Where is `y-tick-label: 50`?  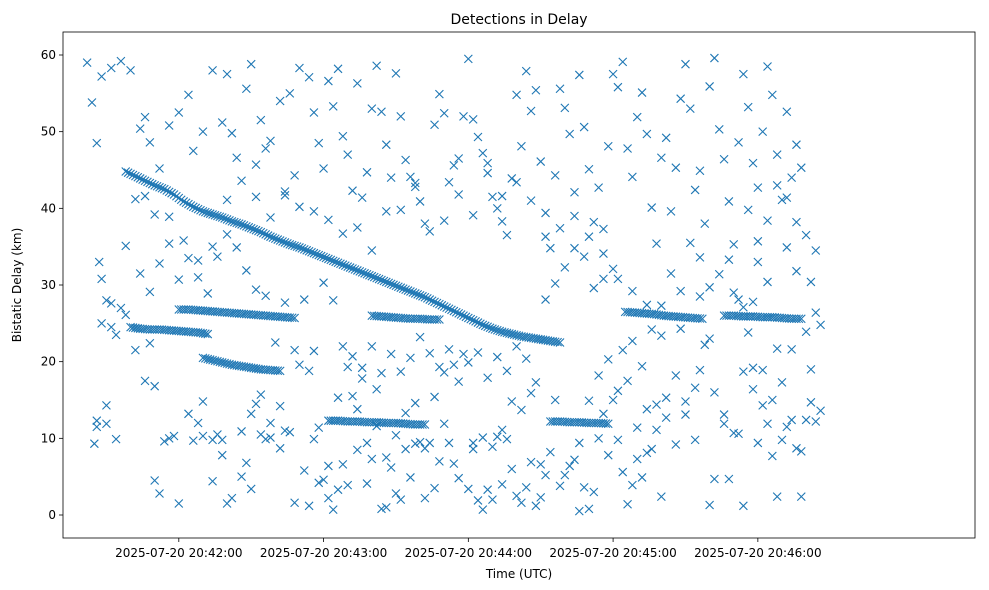
y-tick-label: 50 is located at coordinates (48, 132).